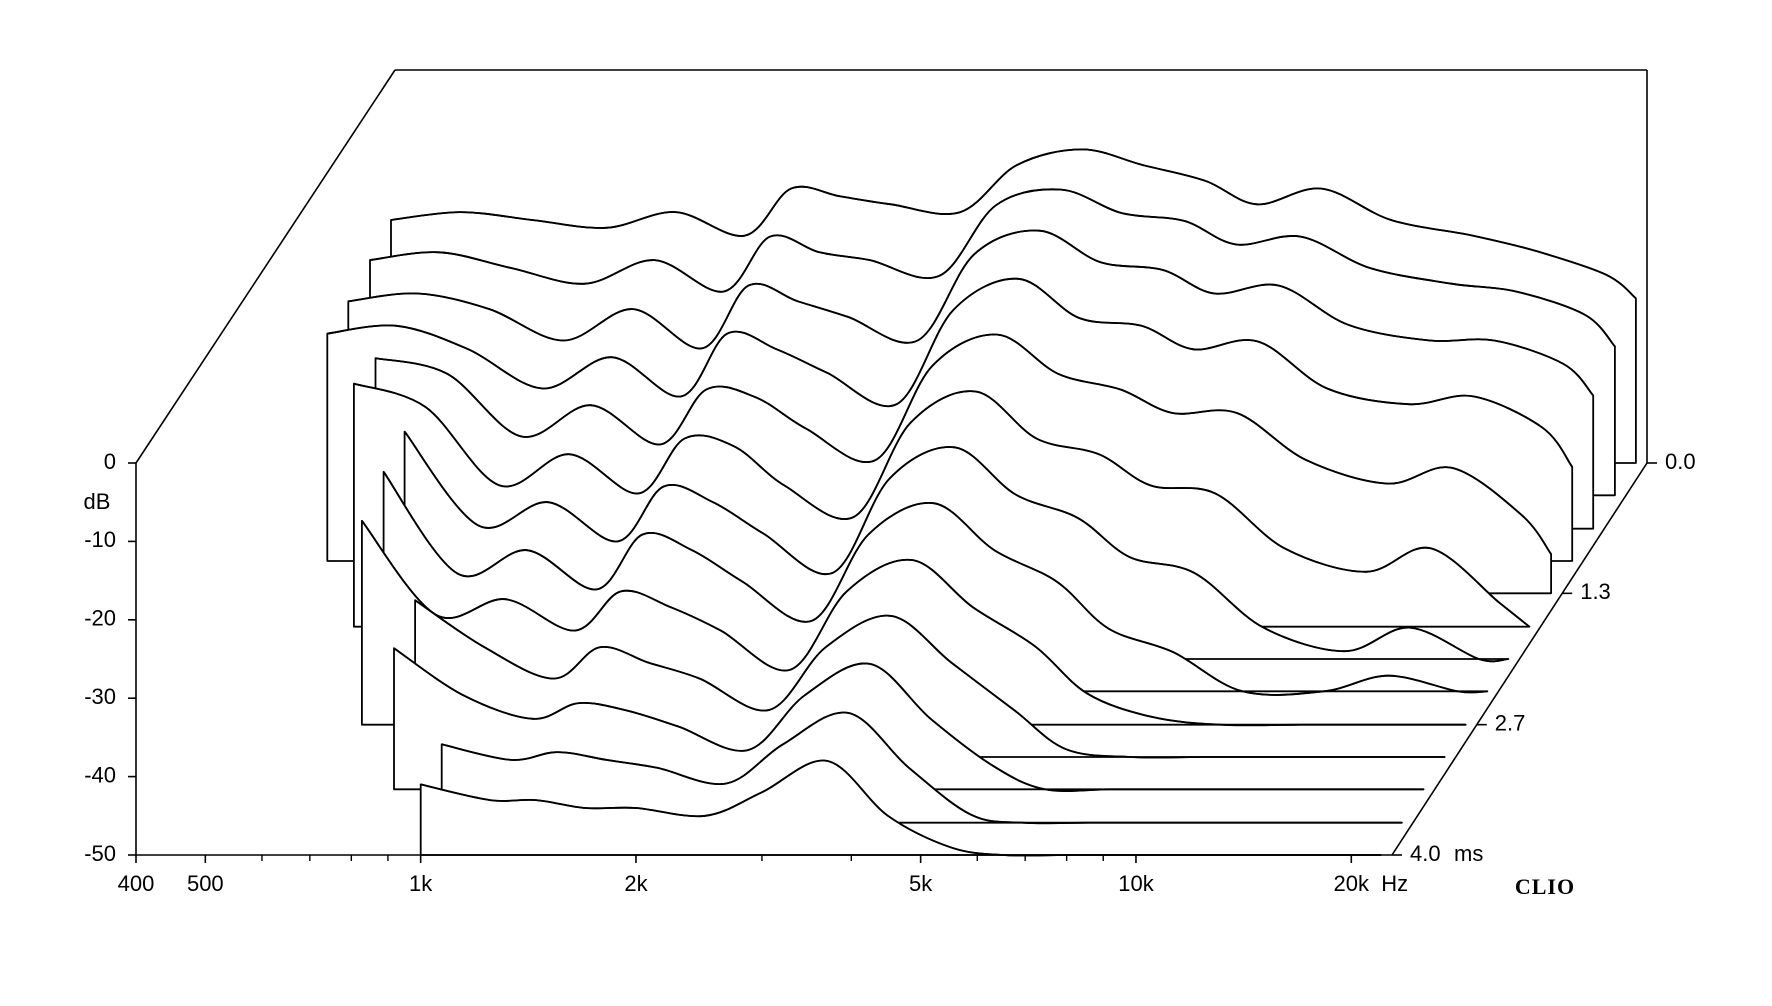  What do you see at coordinates (1519, 659) in the screenshot?
I see `z-axis` at bounding box center [1519, 659].